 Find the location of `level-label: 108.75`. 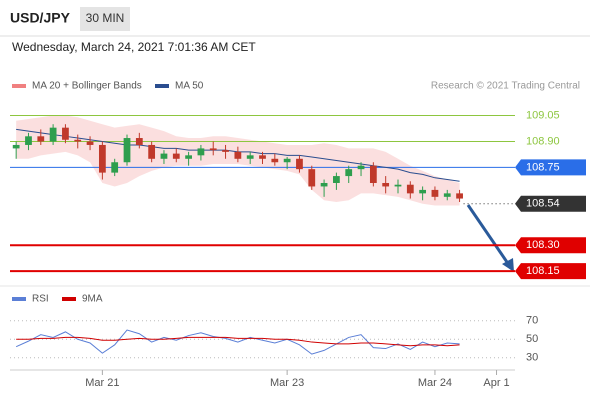

level-label: 108.75 is located at coordinates (543, 167).